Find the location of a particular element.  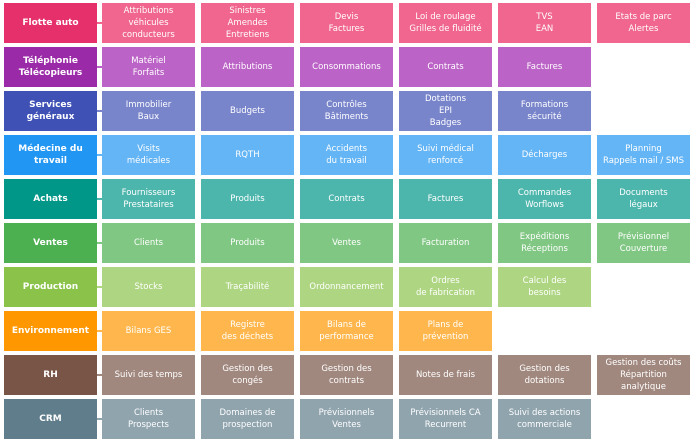

category-label: Médecine du travail is located at coordinates (50, 155).